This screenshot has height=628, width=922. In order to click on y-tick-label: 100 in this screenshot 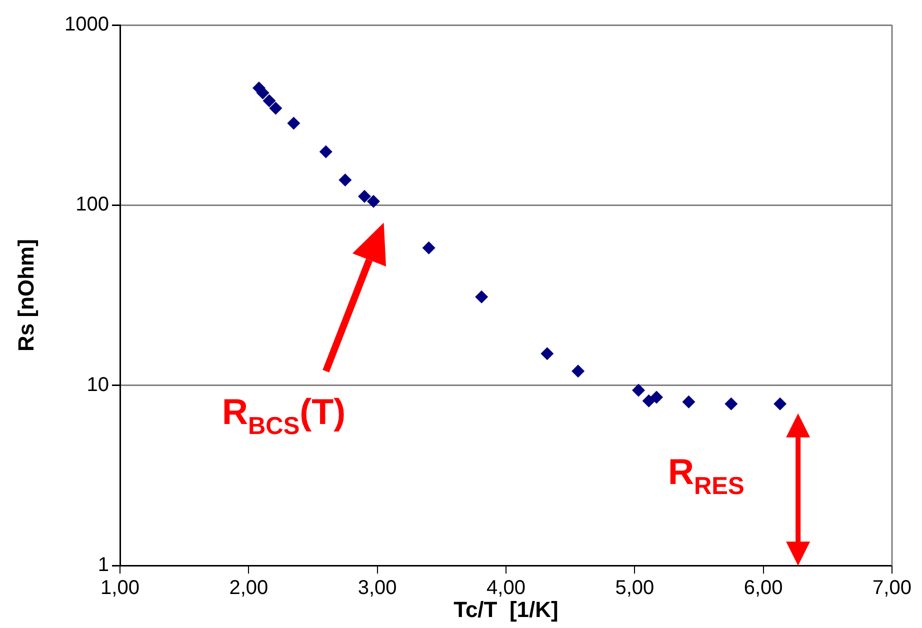, I will do `click(92, 205)`.